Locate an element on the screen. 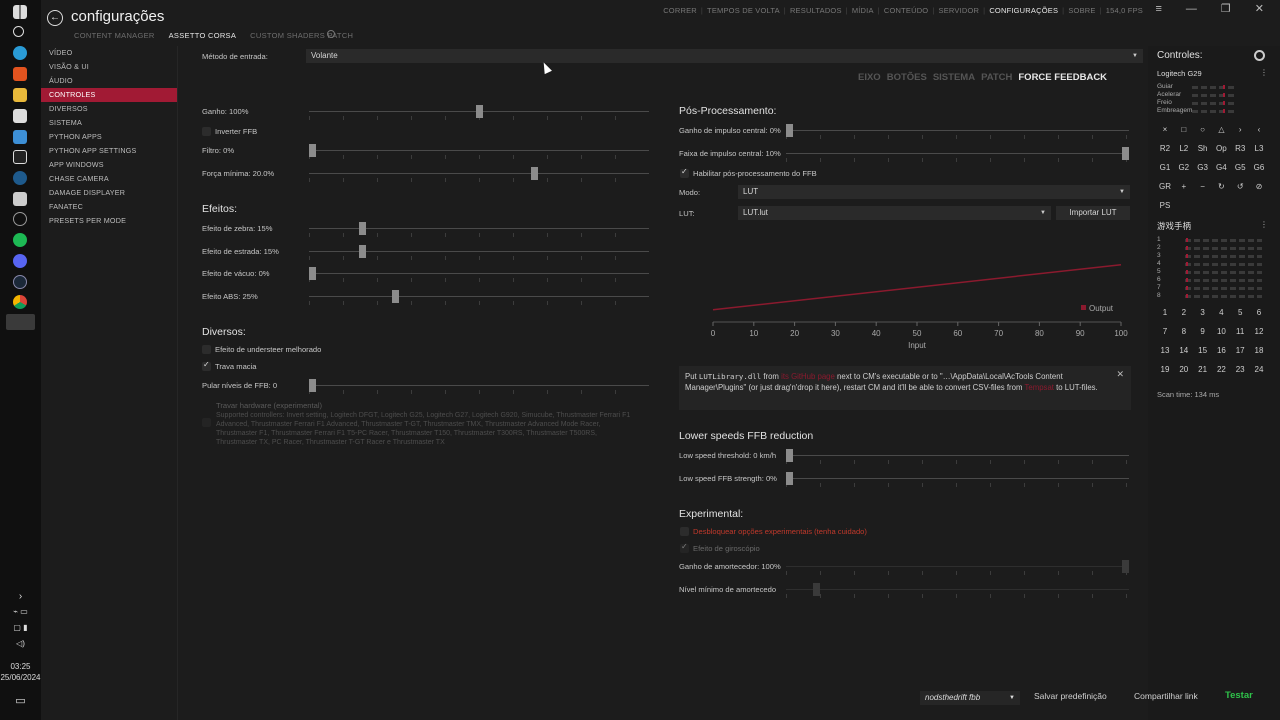  github-link: its GitHub page is located at coordinates (808, 376).